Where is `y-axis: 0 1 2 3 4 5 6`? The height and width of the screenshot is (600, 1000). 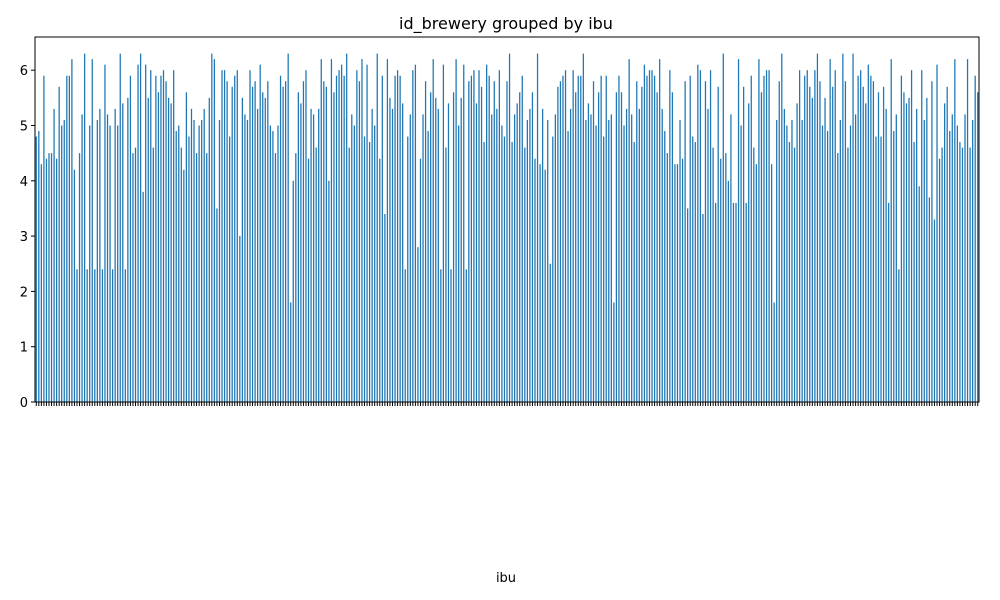 y-axis: 0 1 2 3 4 5 6 is located at coordinates (27, 237).